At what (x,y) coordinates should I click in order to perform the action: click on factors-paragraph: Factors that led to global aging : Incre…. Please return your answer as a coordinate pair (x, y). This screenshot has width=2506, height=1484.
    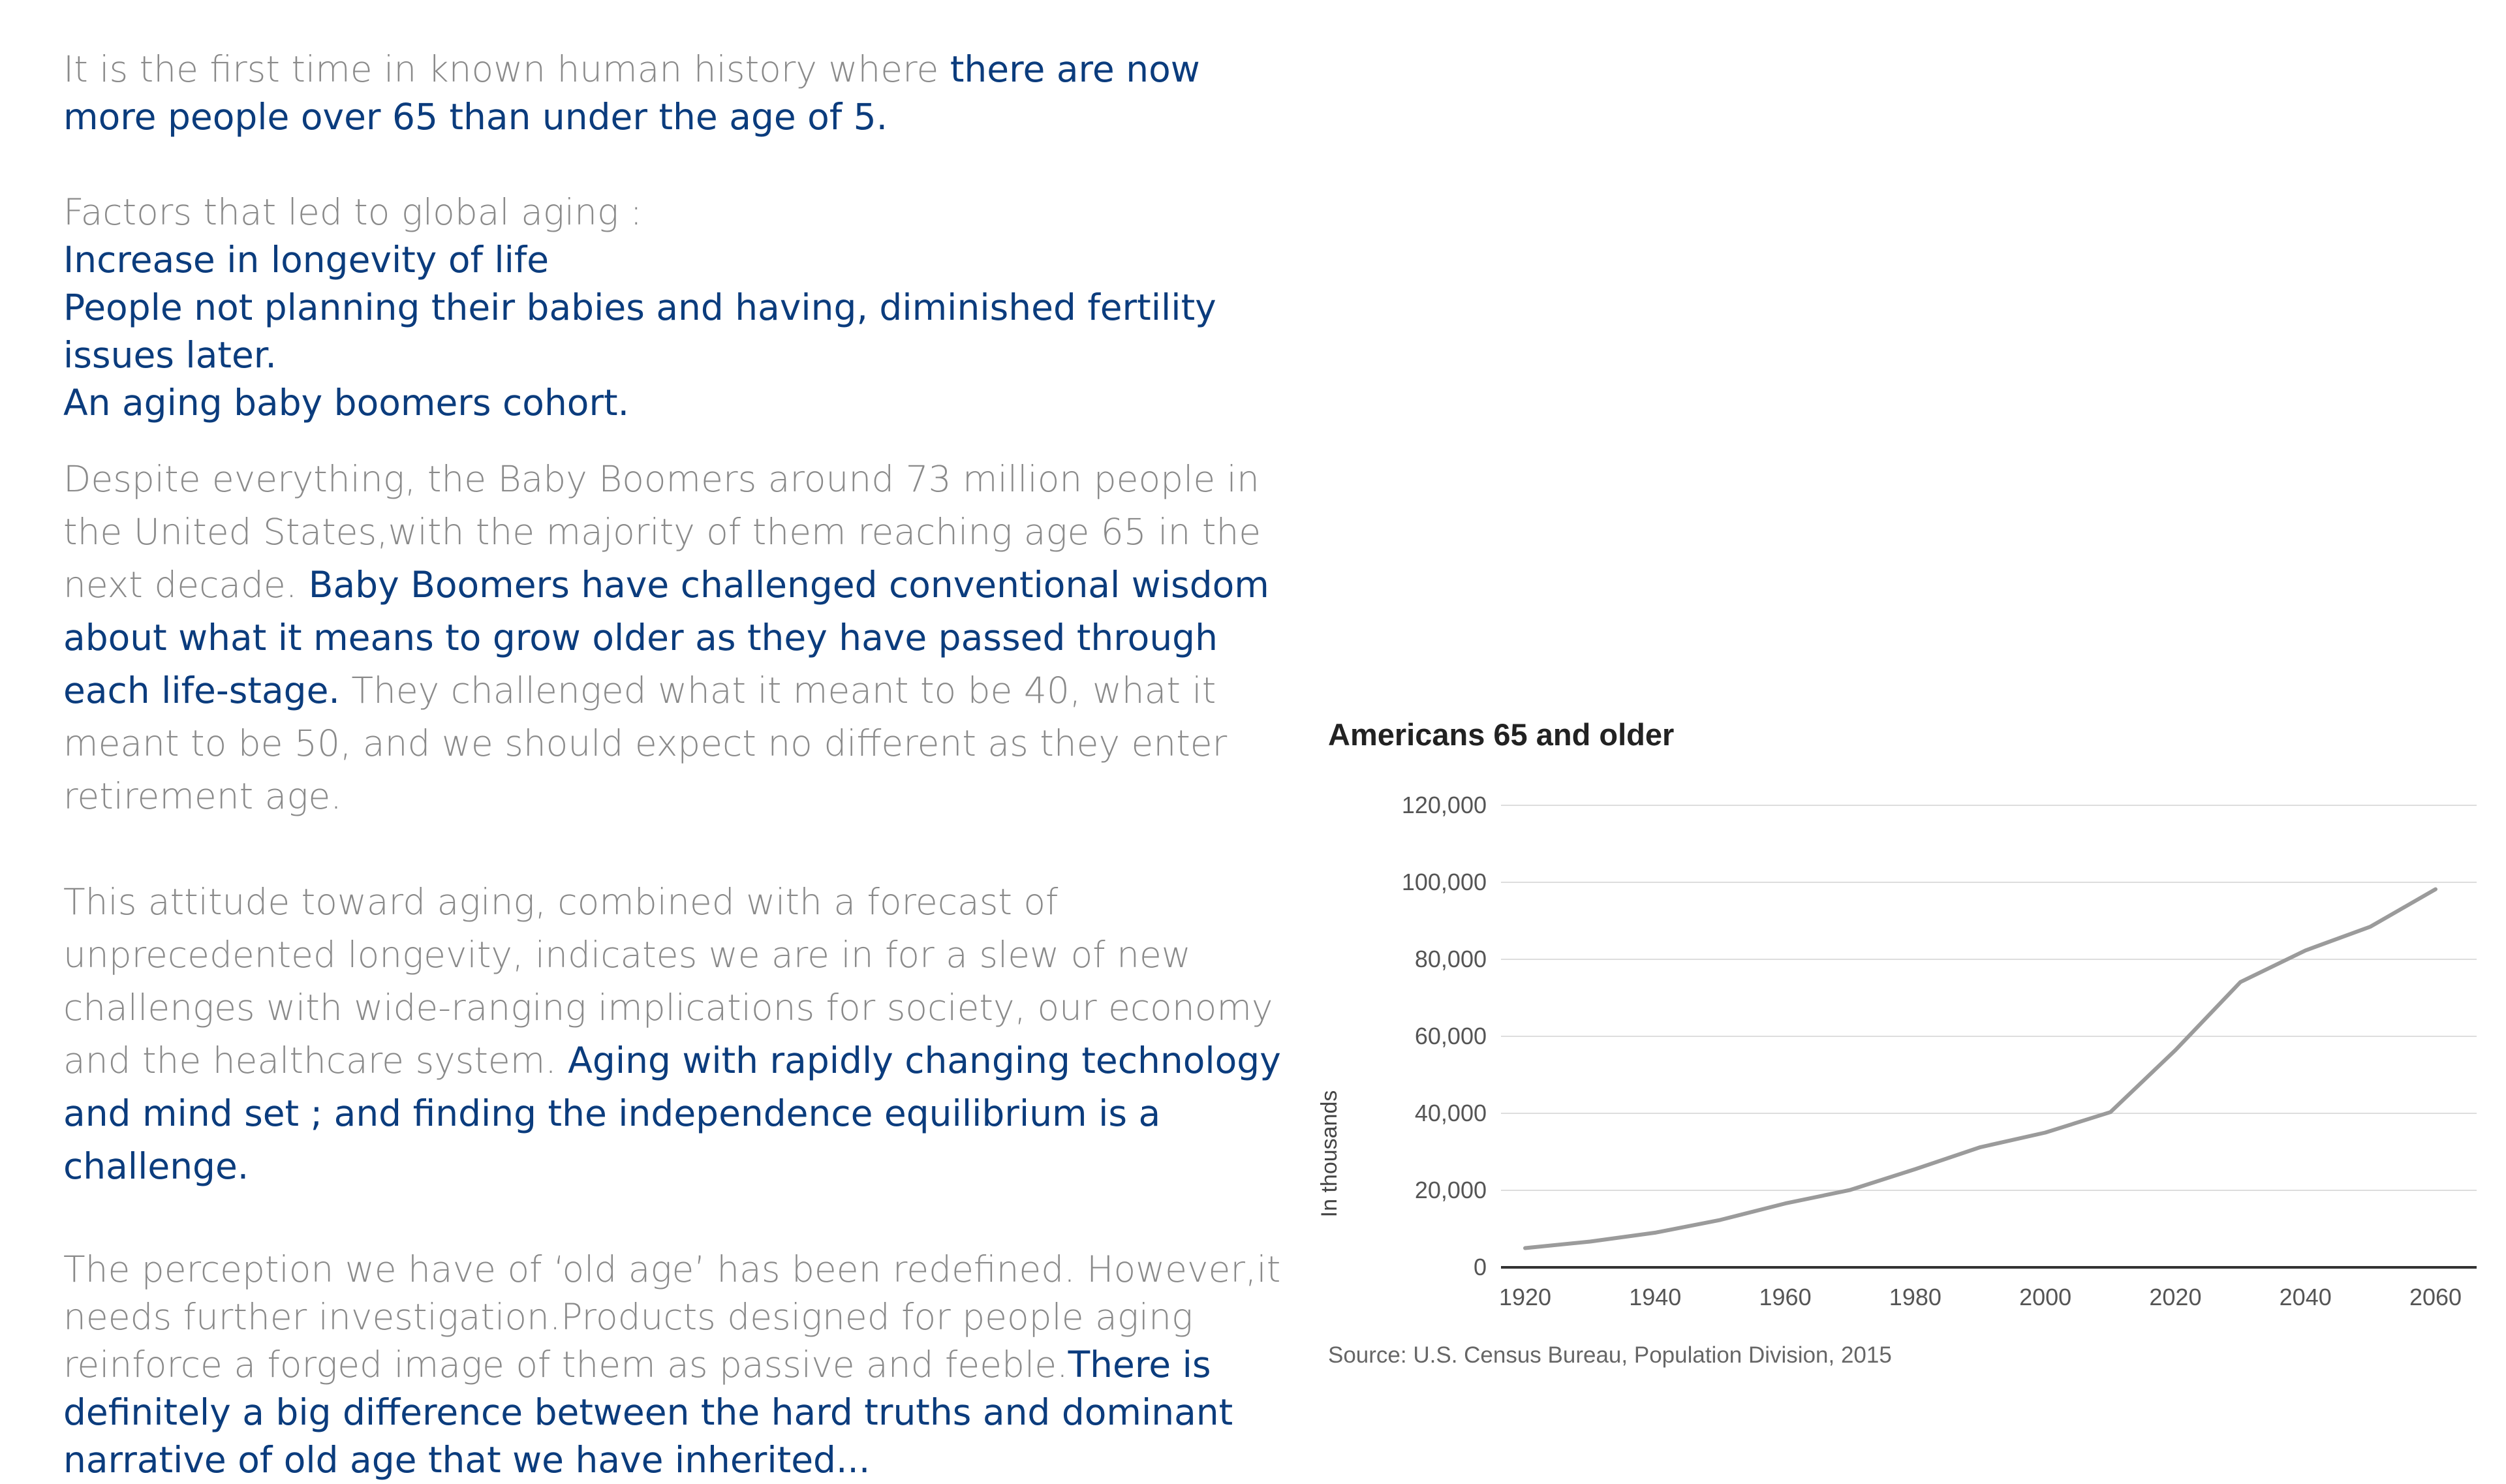
    Looking at the image, I should click on (683, 308).